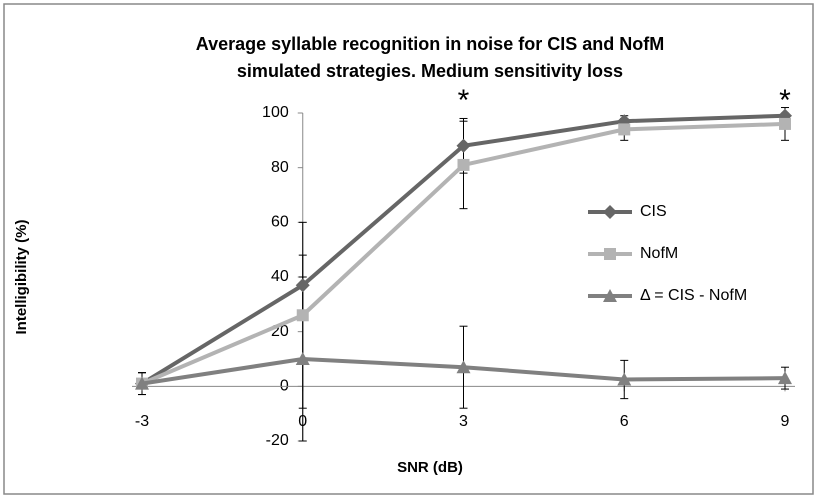 The height and width of the screenshot is (498, 817). What do you see at coordinates (275, 112) in the screenshot?
I see `y-tick-label: 100` at bounding box center [275, 112].